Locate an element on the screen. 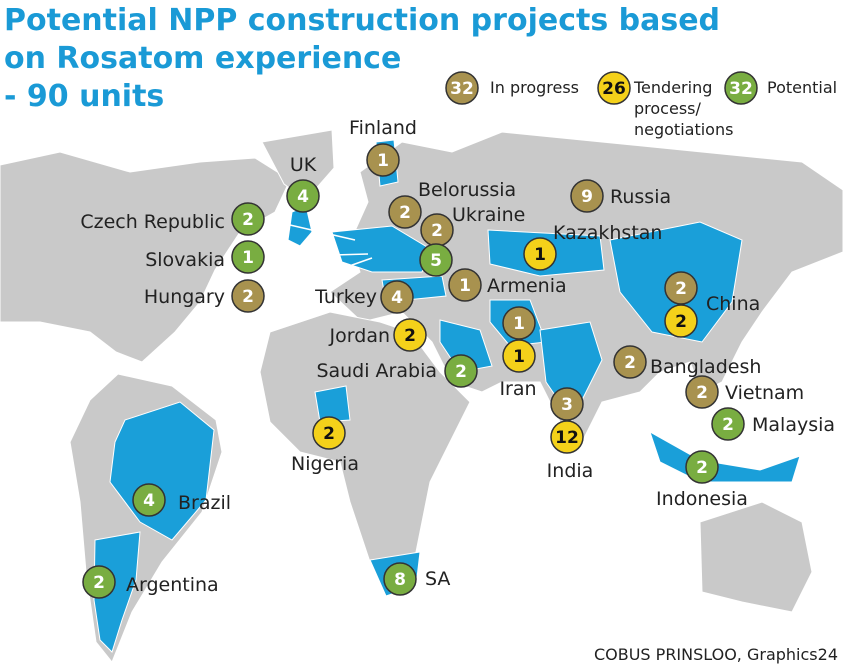 This screenshot has height=670, width=843. count-label: 5 is located at coordinates (436, 261).